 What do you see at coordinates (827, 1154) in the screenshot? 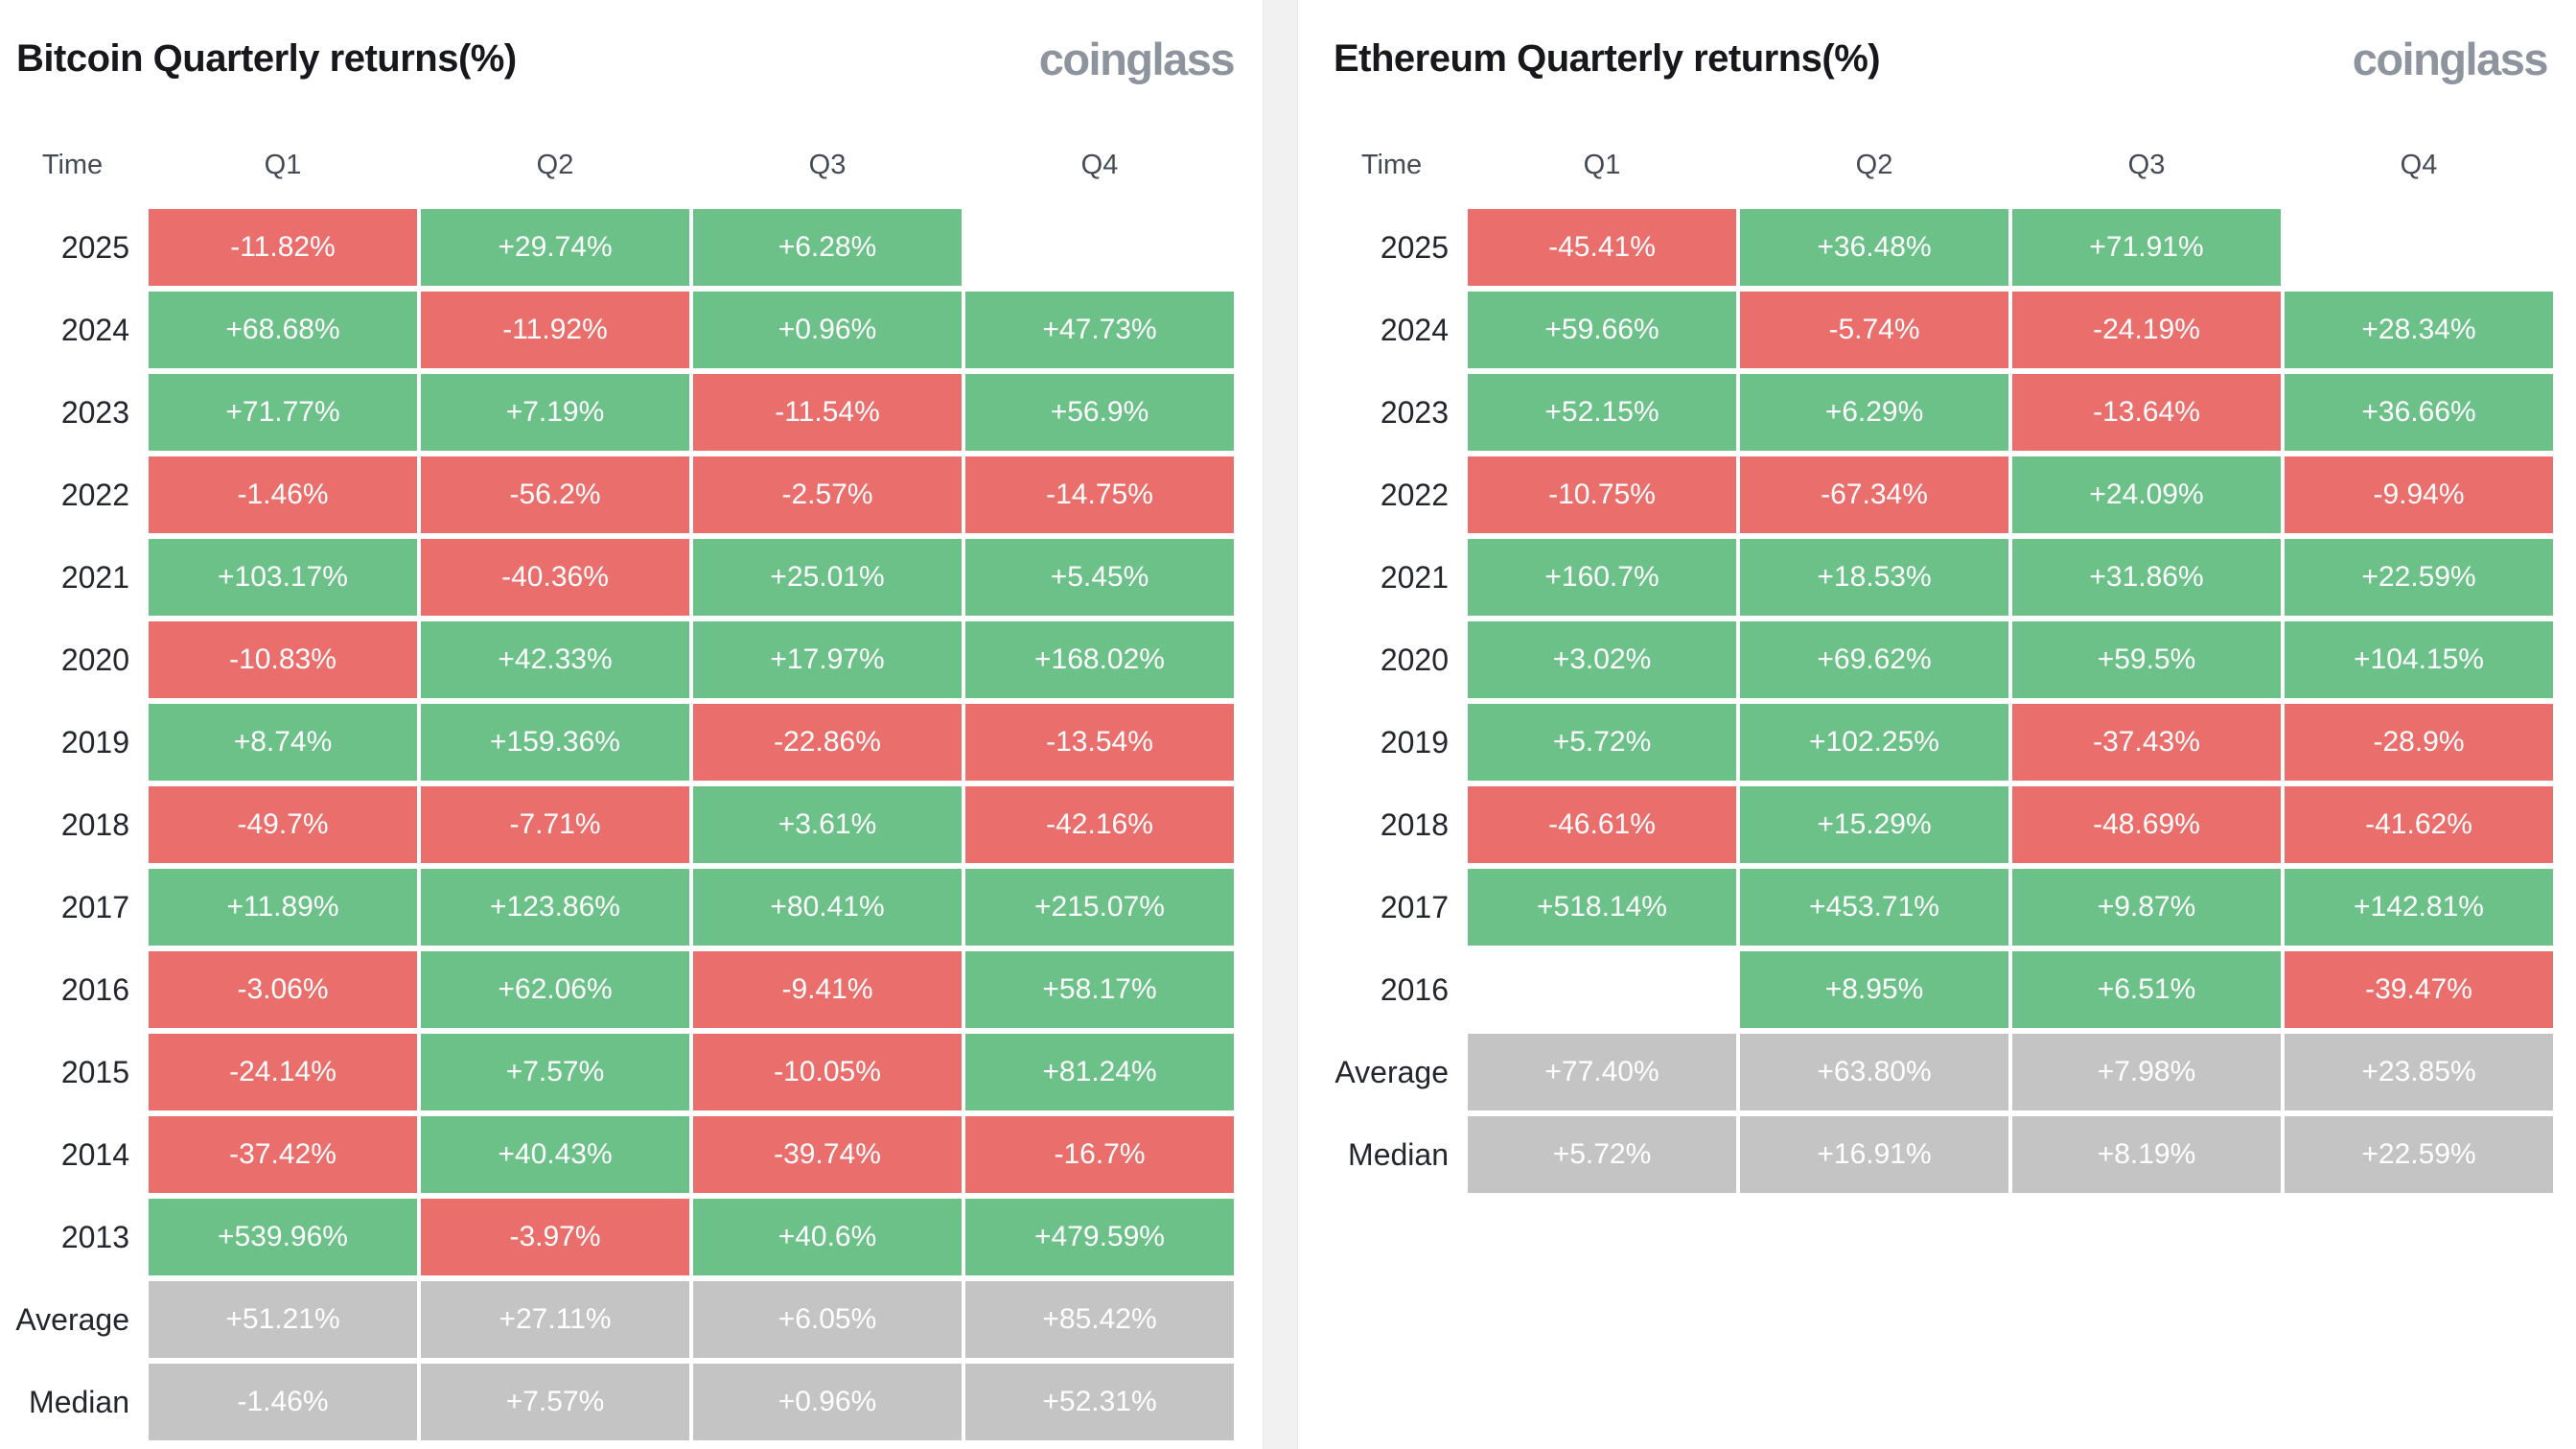
I see `return-cell: -39.74%` at bounding box center [827, 1154].